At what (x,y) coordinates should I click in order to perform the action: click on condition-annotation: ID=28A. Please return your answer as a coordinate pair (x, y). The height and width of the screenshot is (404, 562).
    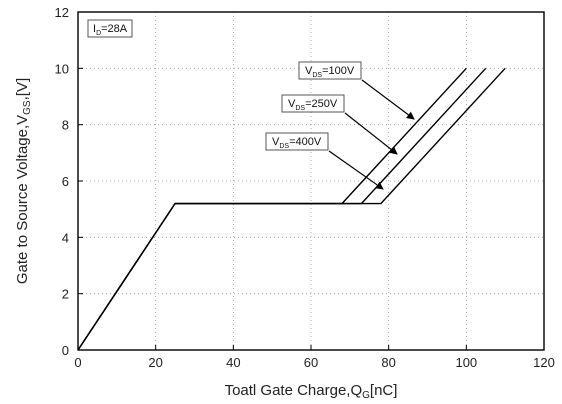
    Looking at the image, I should click on (110, 28).